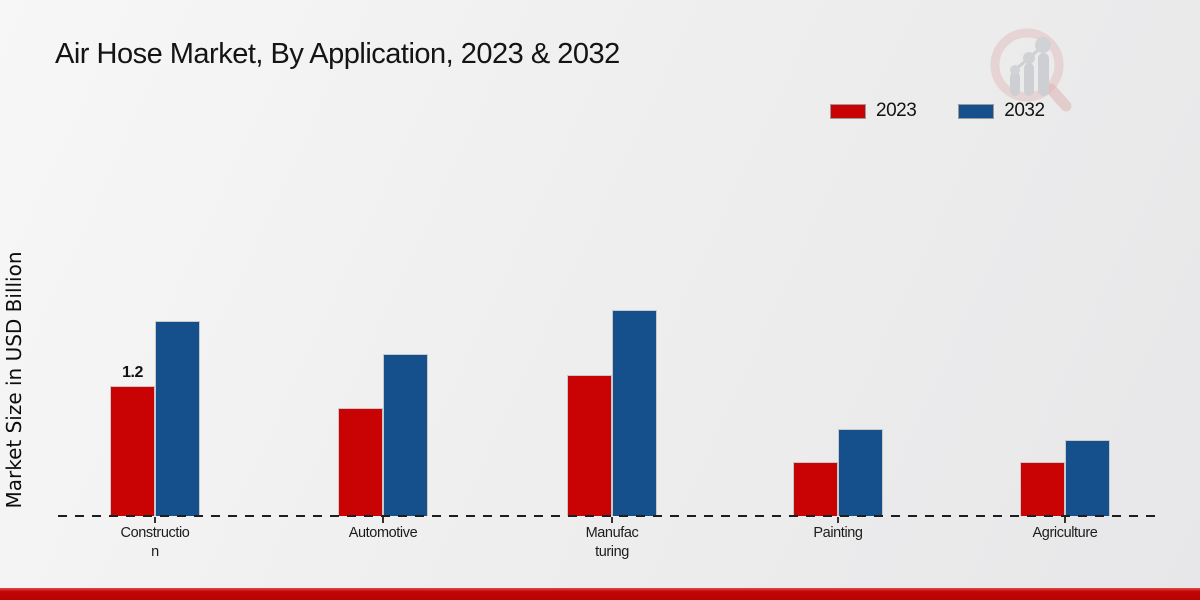  Describe the element at coordinates (634, 413) in the screenshot. I see `bar-2032-manufacturing` at that location.